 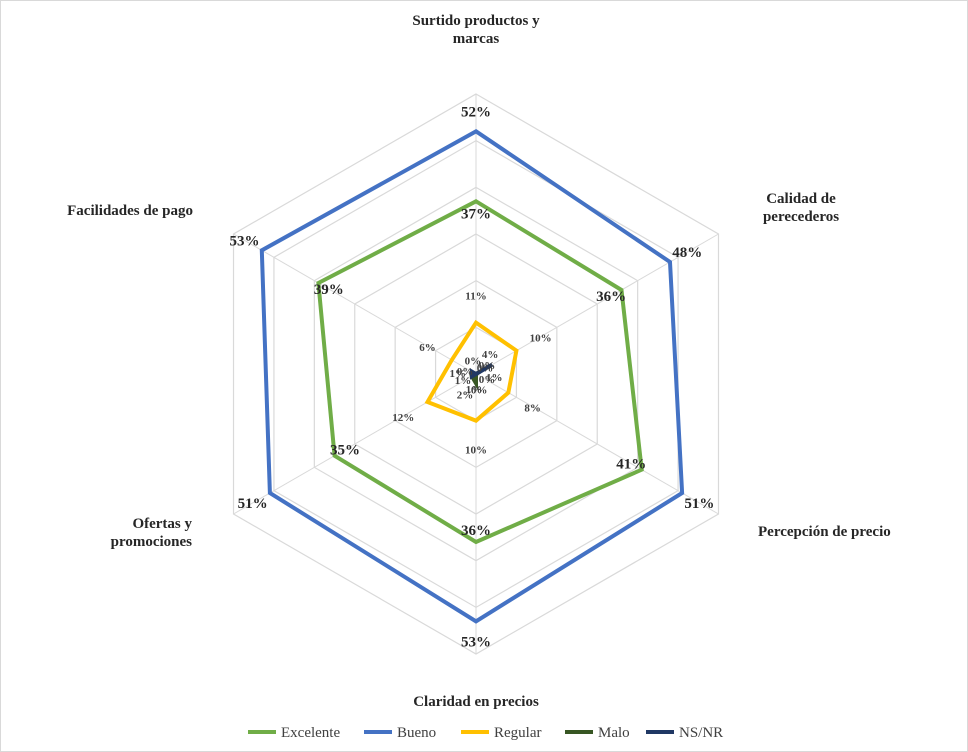 I want to click on data-label-excelente-2: 41%, so click(x=631, y=465).